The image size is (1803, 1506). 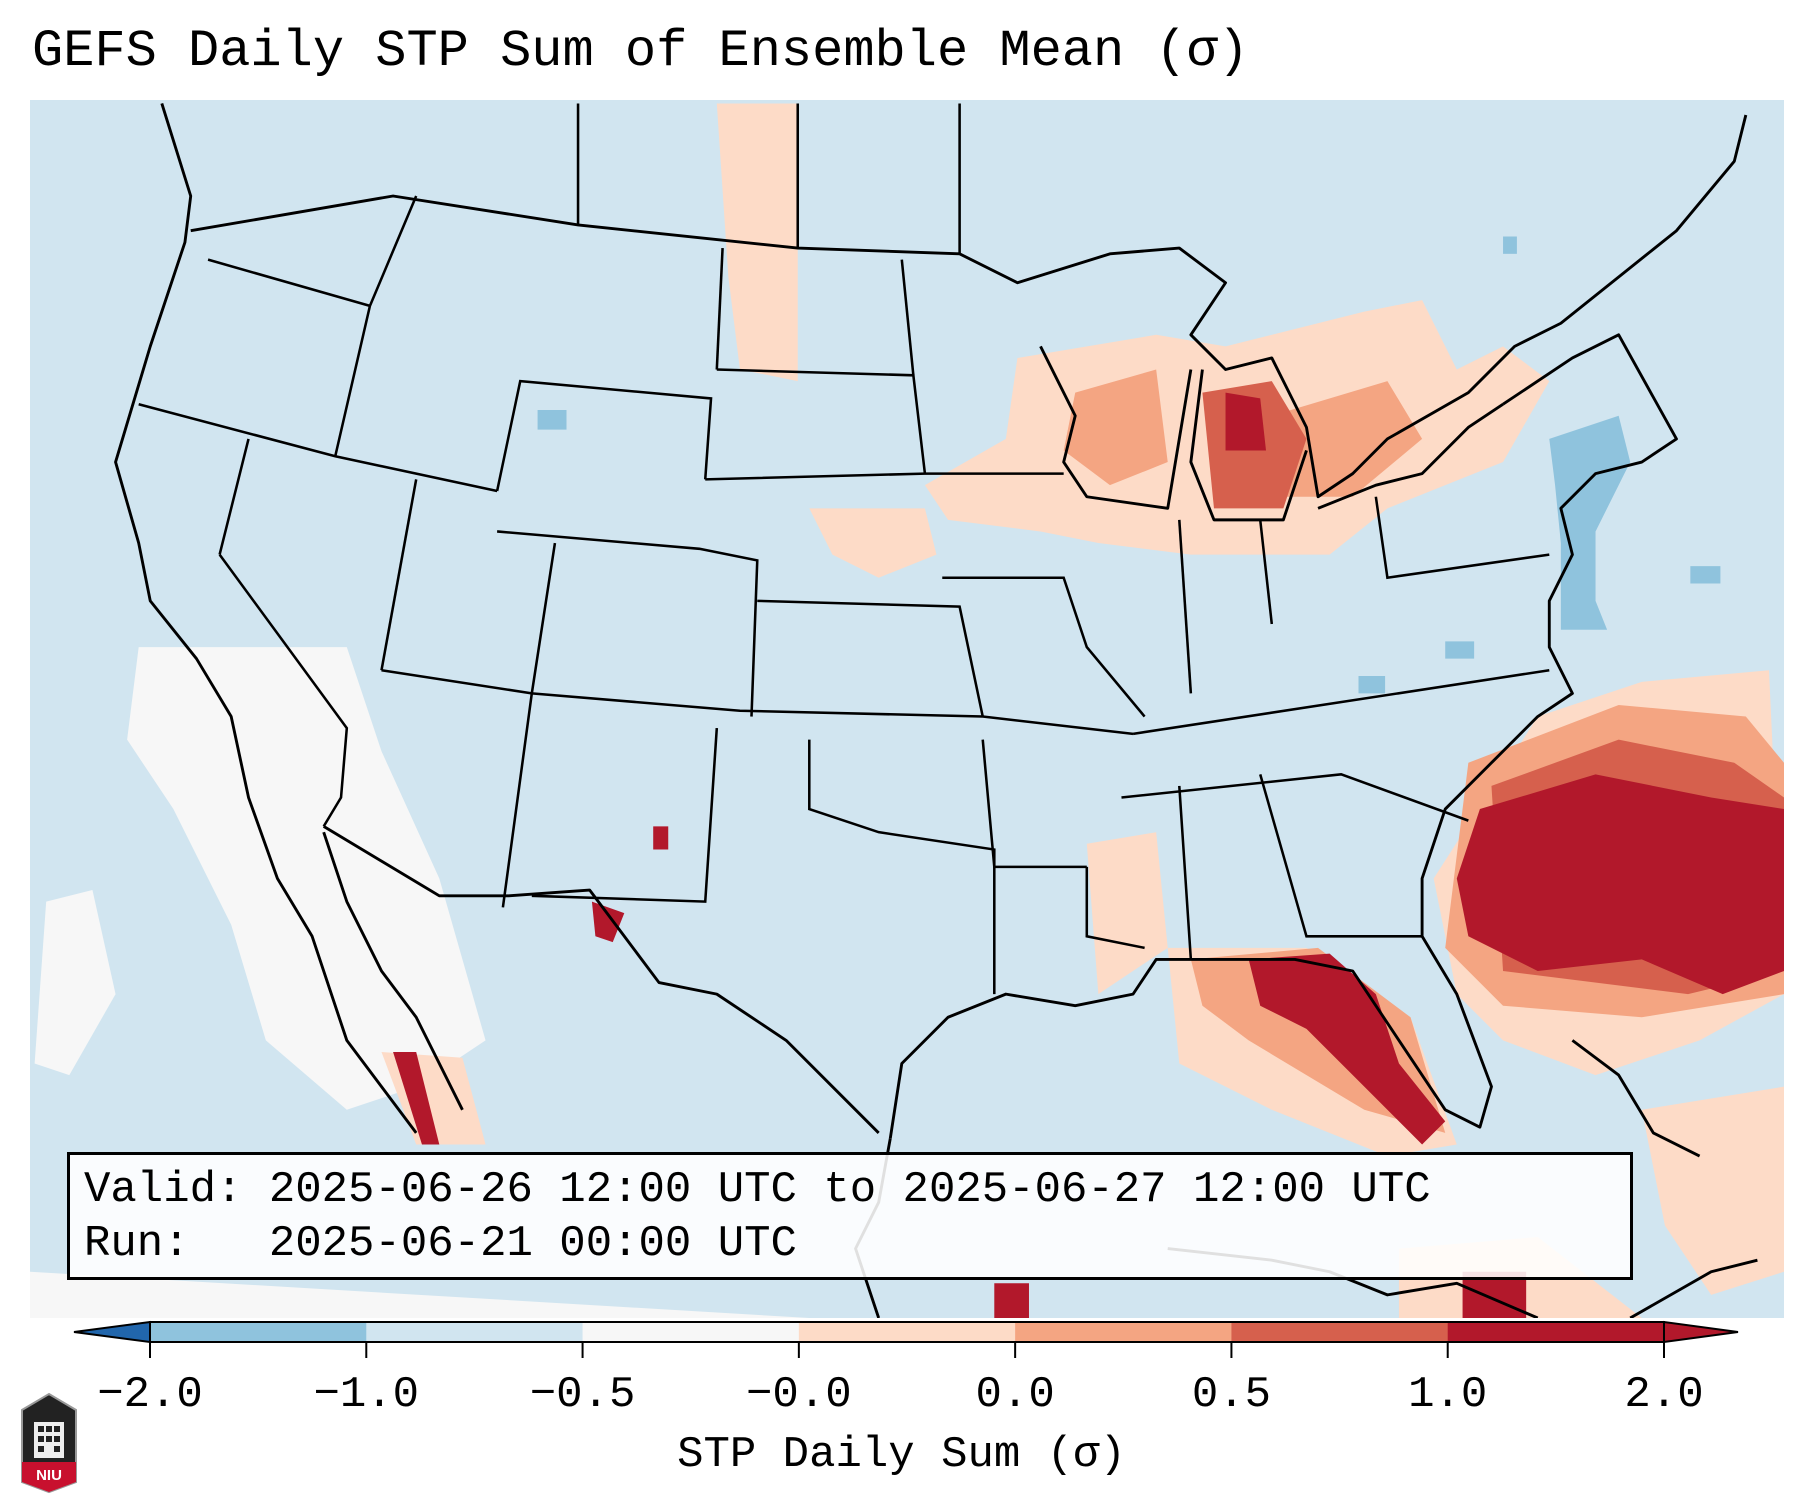 What do you see at coordinates (366, 1395) in the screenshot?
I see `colorbar-tick-label: −1.0` at bounding box center [366, 1395].